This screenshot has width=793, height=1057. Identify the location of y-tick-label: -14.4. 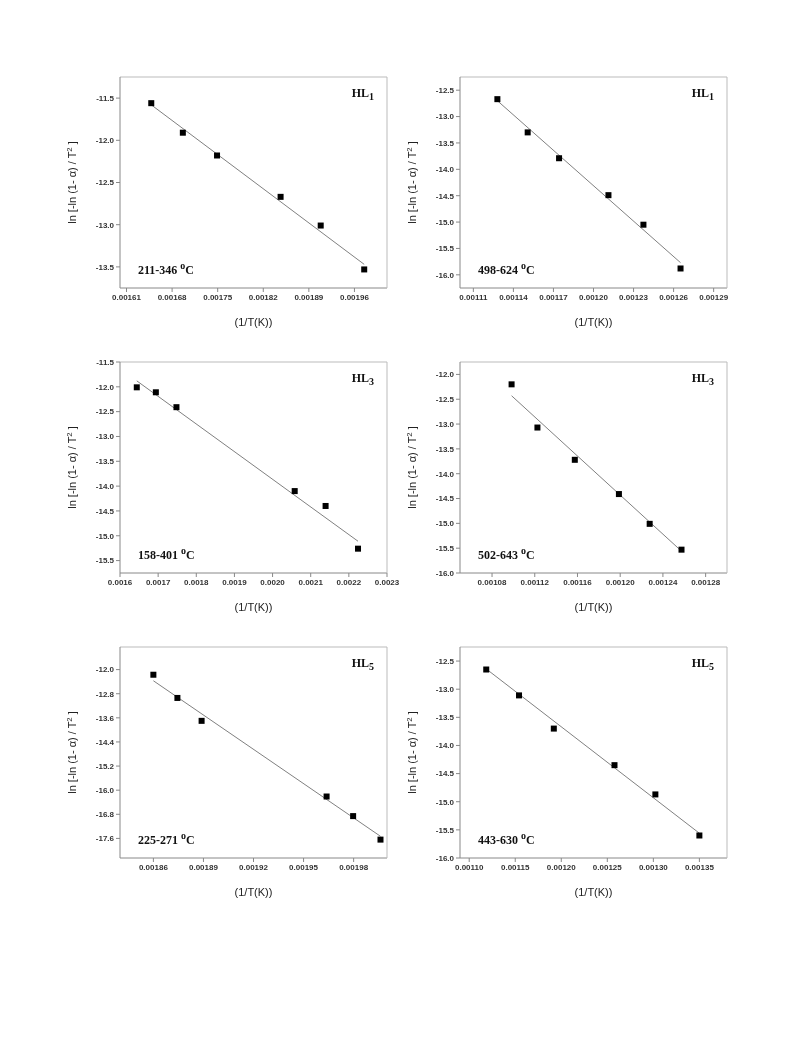
(105, 742).